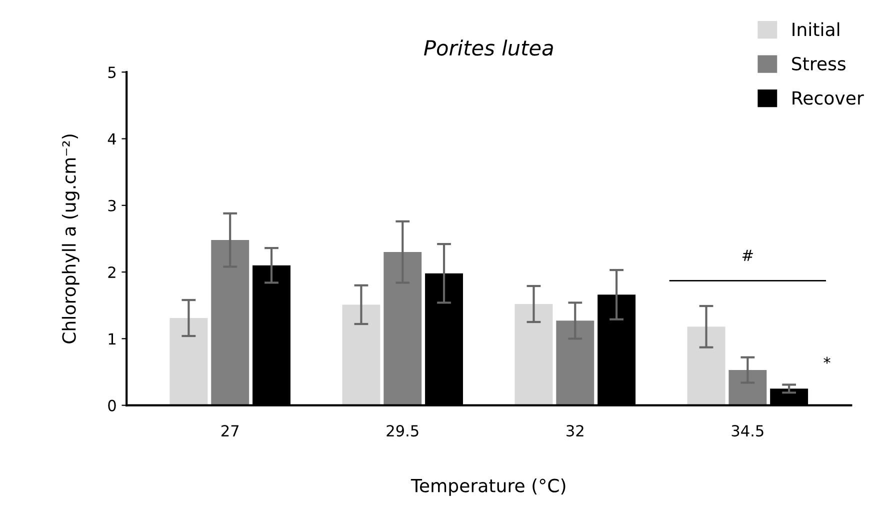  What do you see at coordinates (828, 98) in the screenshot?
I see `legend-label: Recover` at bounding box center [828, 98].